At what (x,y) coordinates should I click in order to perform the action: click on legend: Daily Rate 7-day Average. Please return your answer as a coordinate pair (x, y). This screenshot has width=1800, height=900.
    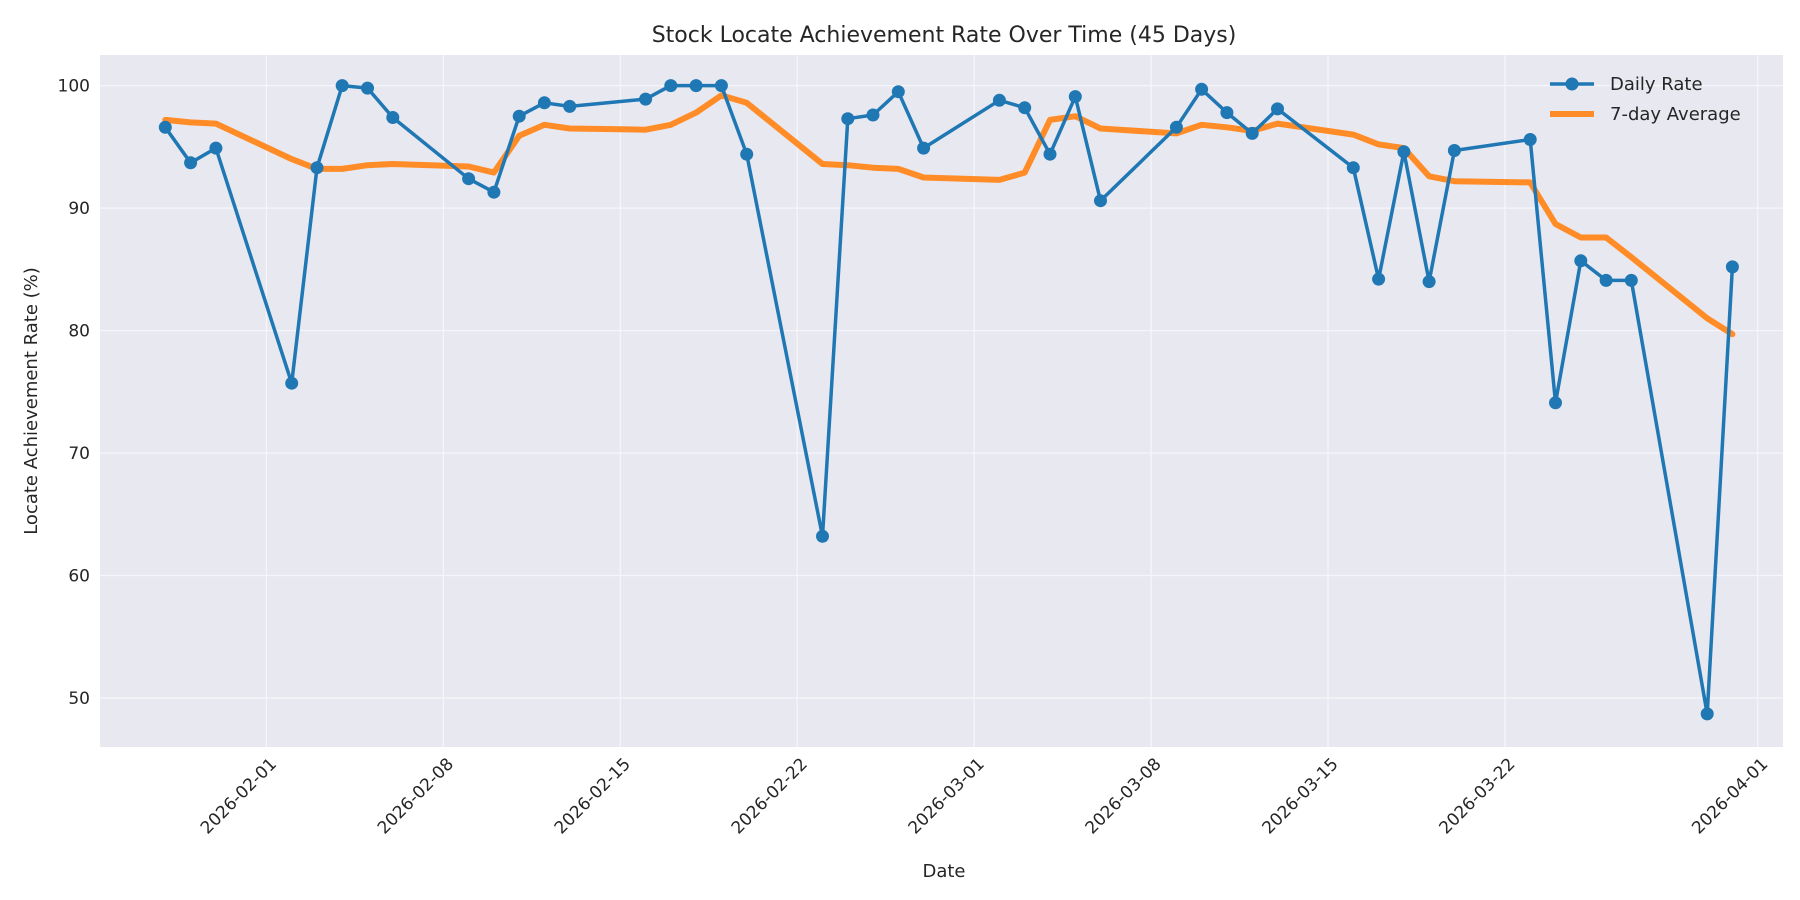
    Looking at the image, I should click on (1645, 99).